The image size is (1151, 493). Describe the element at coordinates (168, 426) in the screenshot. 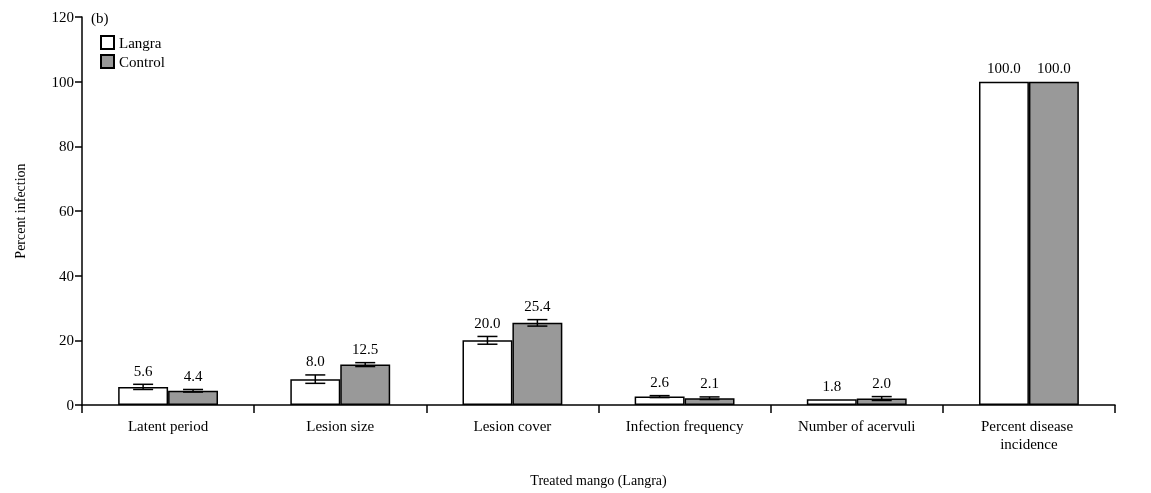

I see `x-tick-label: Latent period` at that location.